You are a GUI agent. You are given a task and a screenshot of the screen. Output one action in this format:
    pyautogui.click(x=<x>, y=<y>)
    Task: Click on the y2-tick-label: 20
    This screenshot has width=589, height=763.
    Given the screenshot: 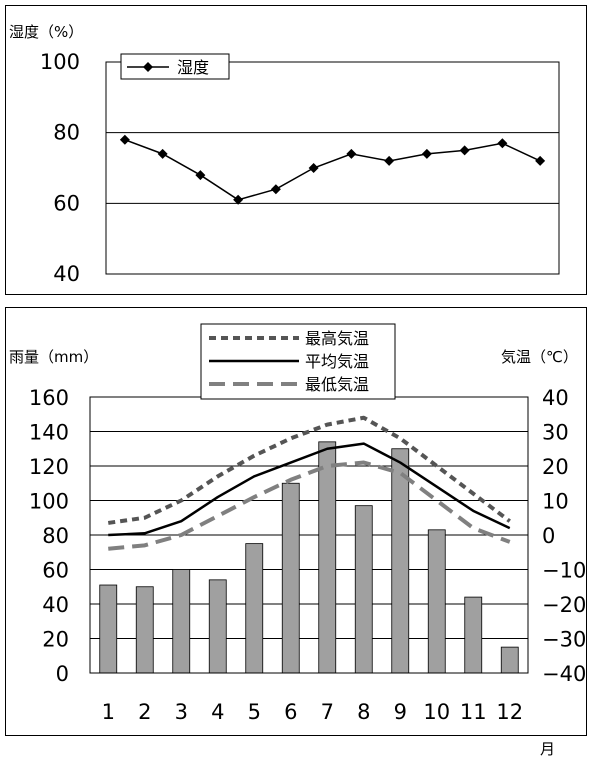 What is the action you would take?
    pyautogui.click(x=555, y=467)
    